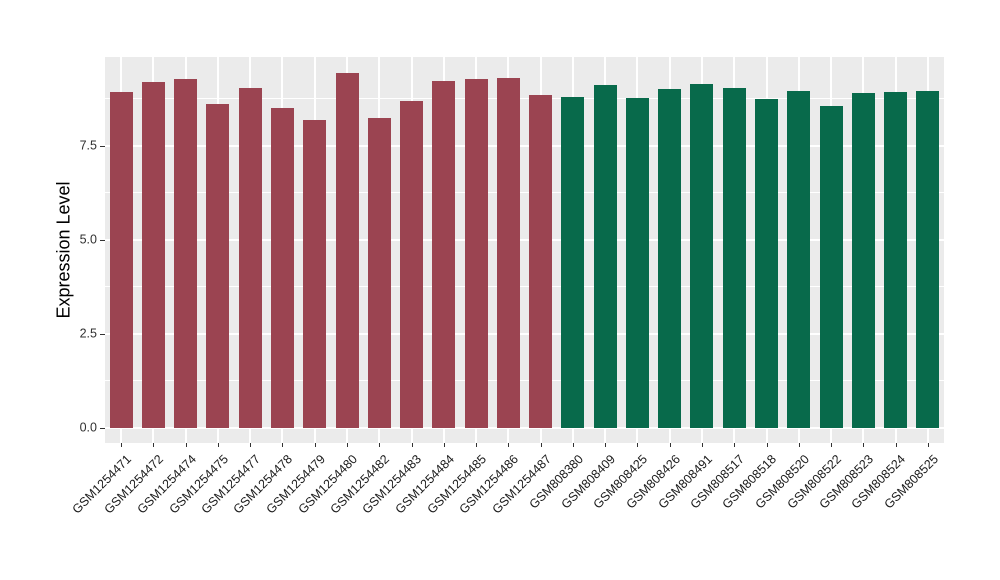  What do you see at coordinates (282, 267) in the screenshot?
I see `bar-GSM1254478` at bounding box center [282, 267].